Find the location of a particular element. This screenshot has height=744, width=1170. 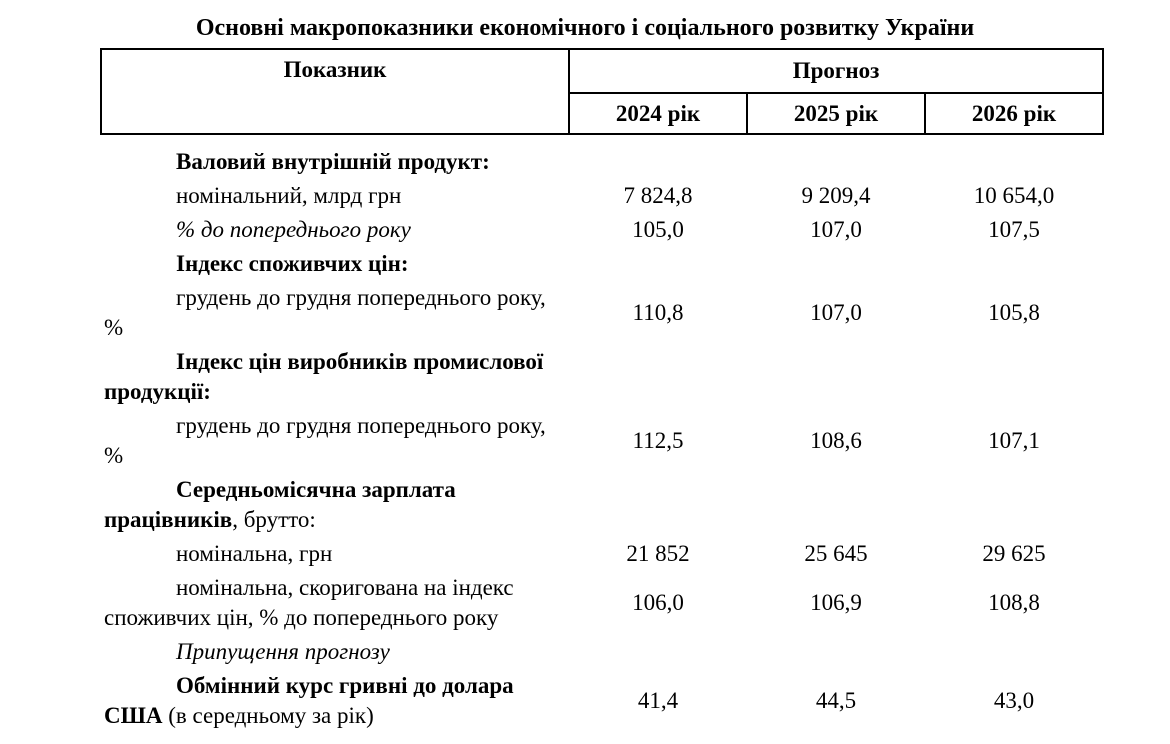

value-cell-2026: 10 654,0 is located at coordinates (1014, 195).